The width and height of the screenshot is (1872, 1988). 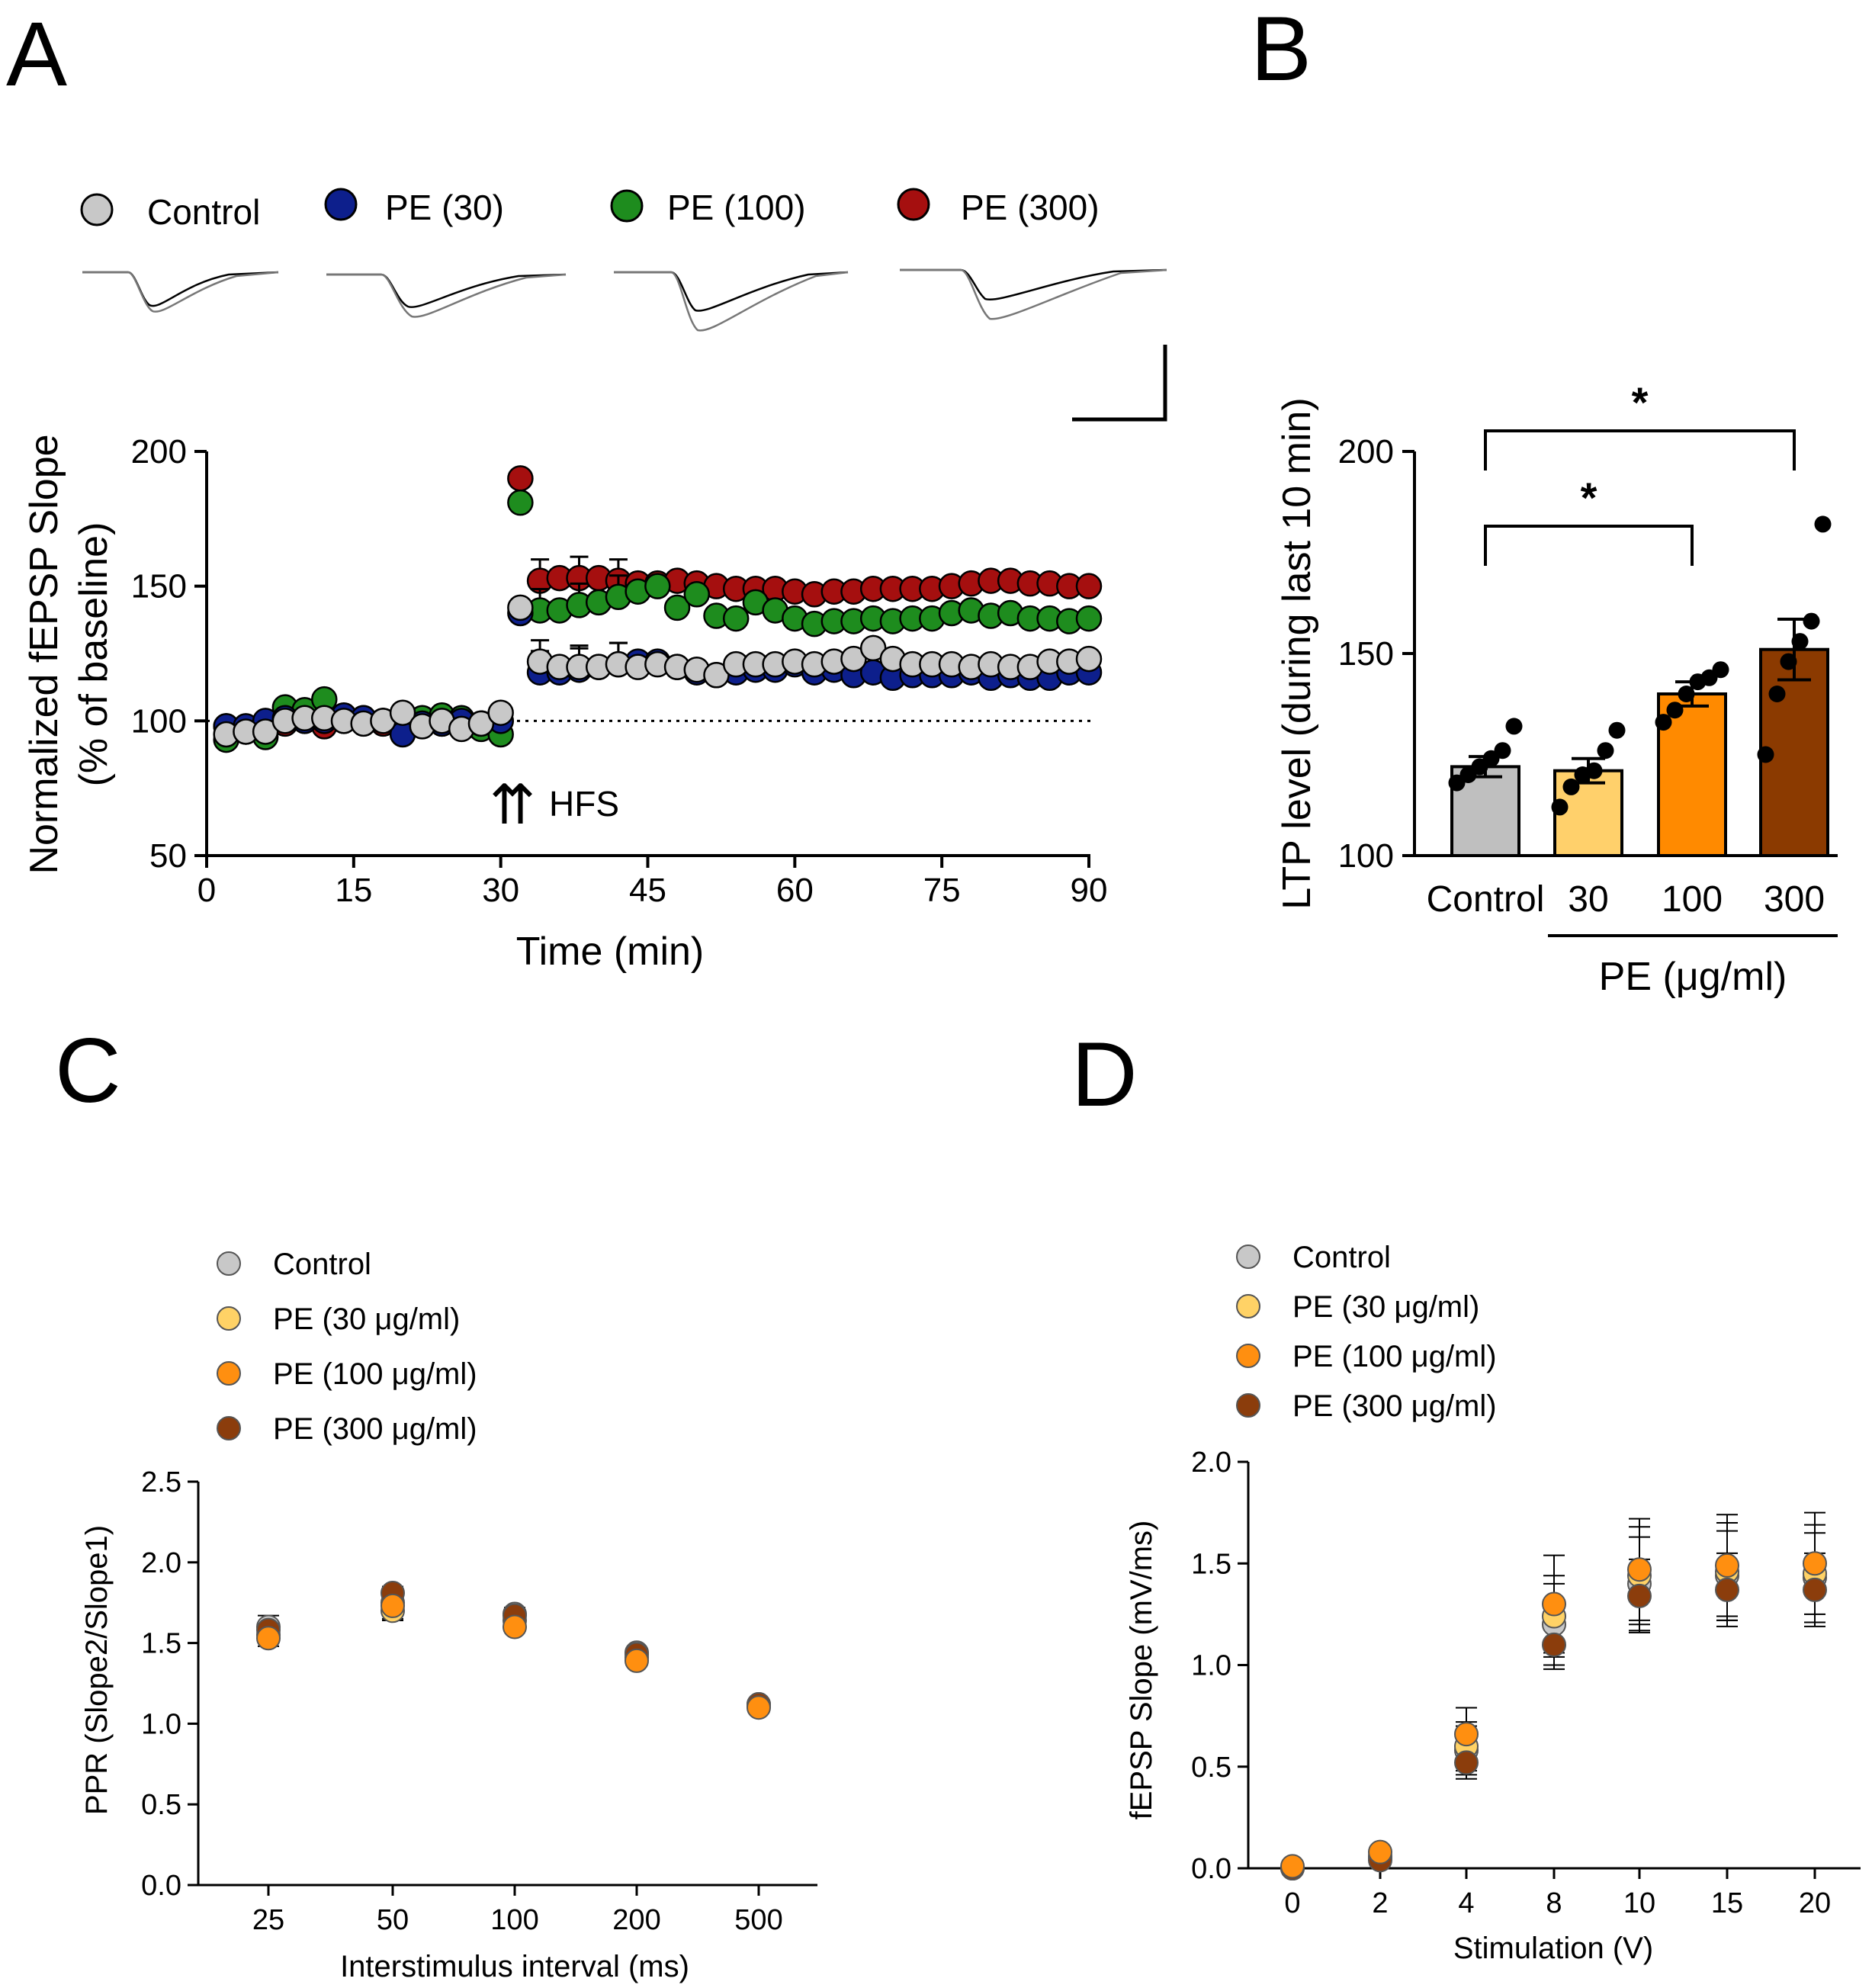 What do you see at coordinates (1030, 207) in the screenshot?
I see `legend-a-pe300-label: PE (300)` at bounding box center [1030, 207].